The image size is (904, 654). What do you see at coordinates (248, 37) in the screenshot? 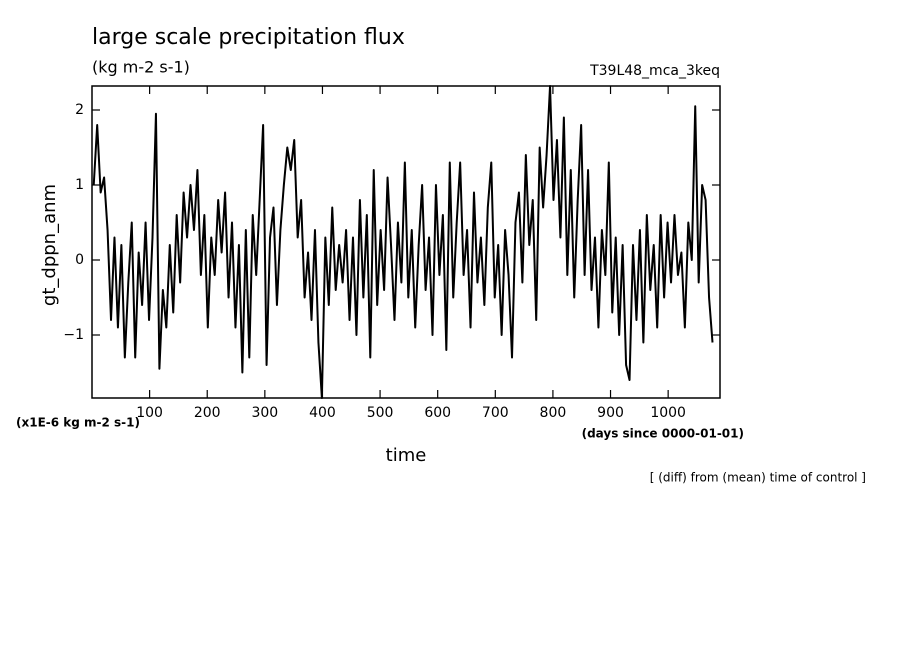
I see `chart-title: large scale precipitation flux` at bounding box center [248, 37].